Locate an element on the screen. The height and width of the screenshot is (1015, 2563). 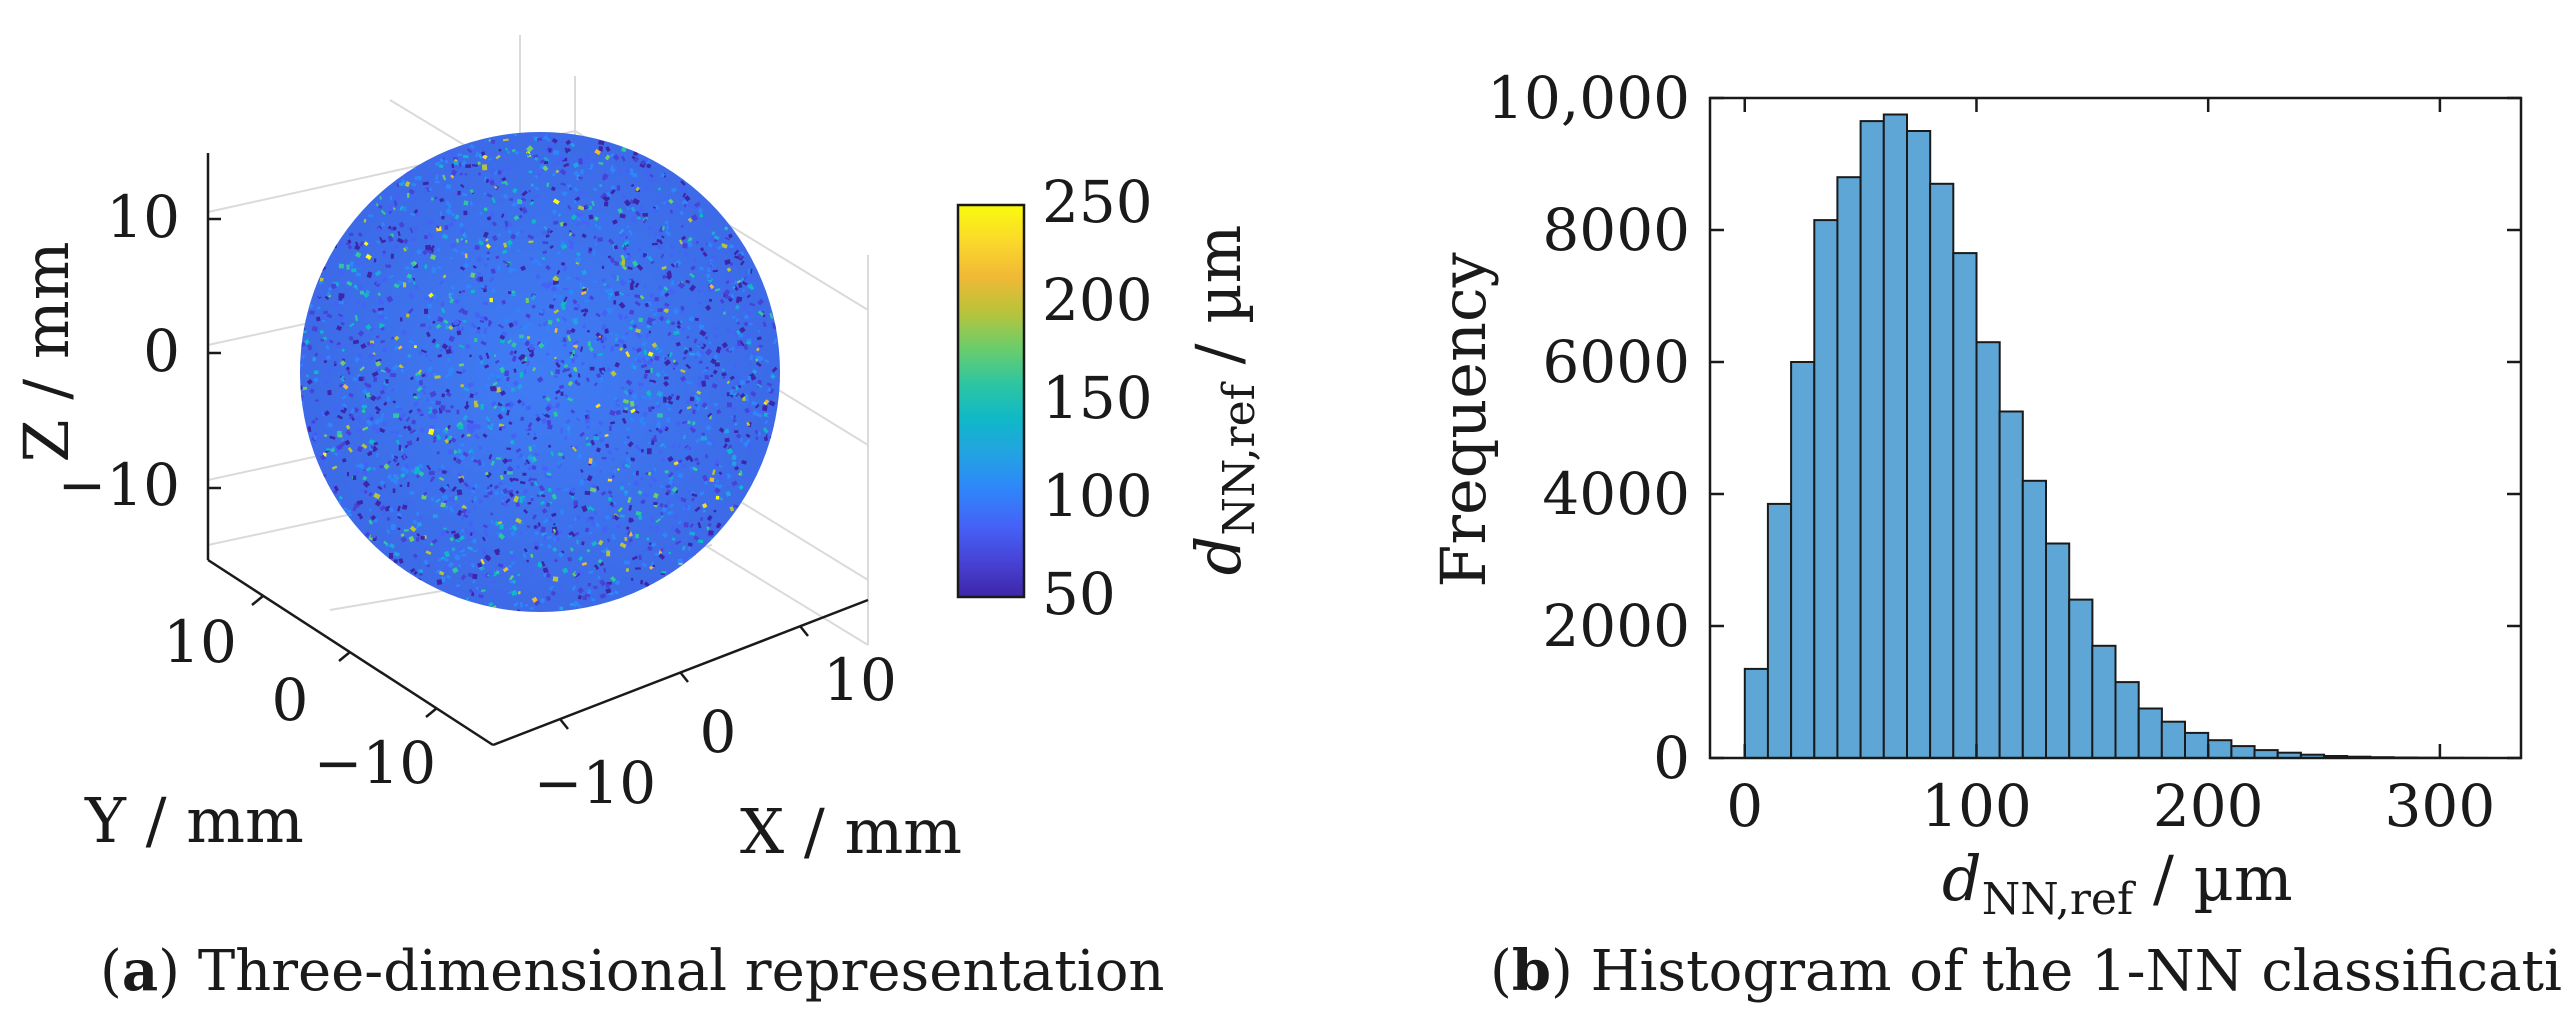
colorbar-tick-label: 50 is located at coordinates (1079, 594).